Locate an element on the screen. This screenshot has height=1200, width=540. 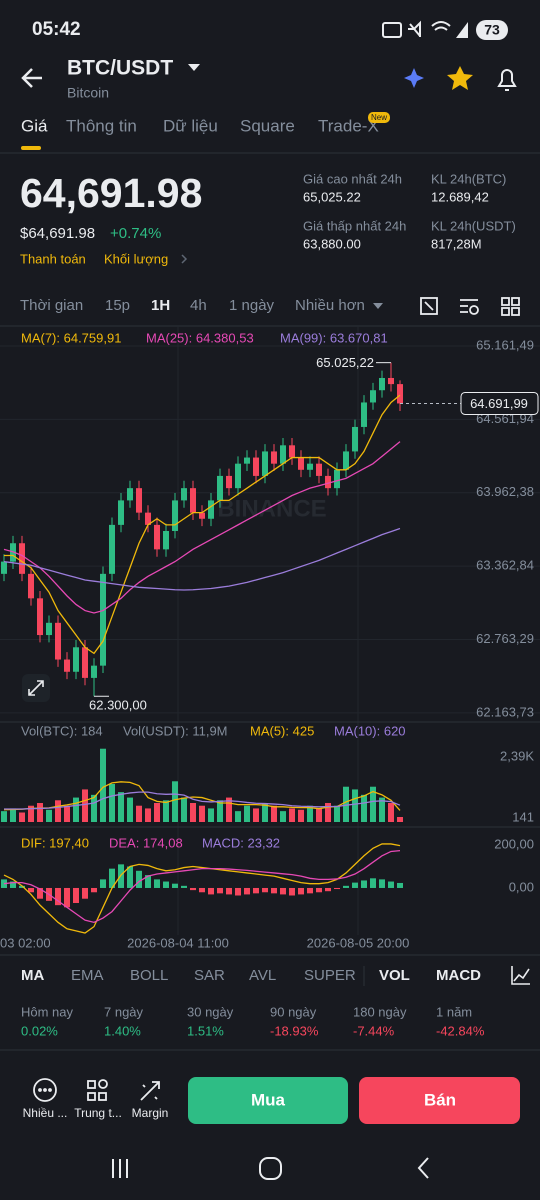
buy-label: Mua is located at coordinates (268, 1099).